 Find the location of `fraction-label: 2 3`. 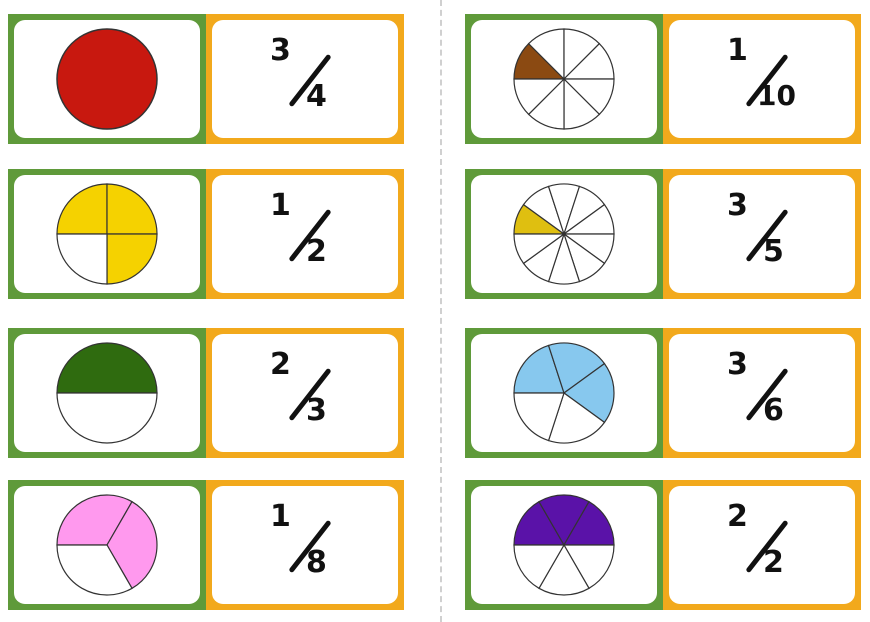

fraction-label: 2 3 is located at coordinates (305, 393).